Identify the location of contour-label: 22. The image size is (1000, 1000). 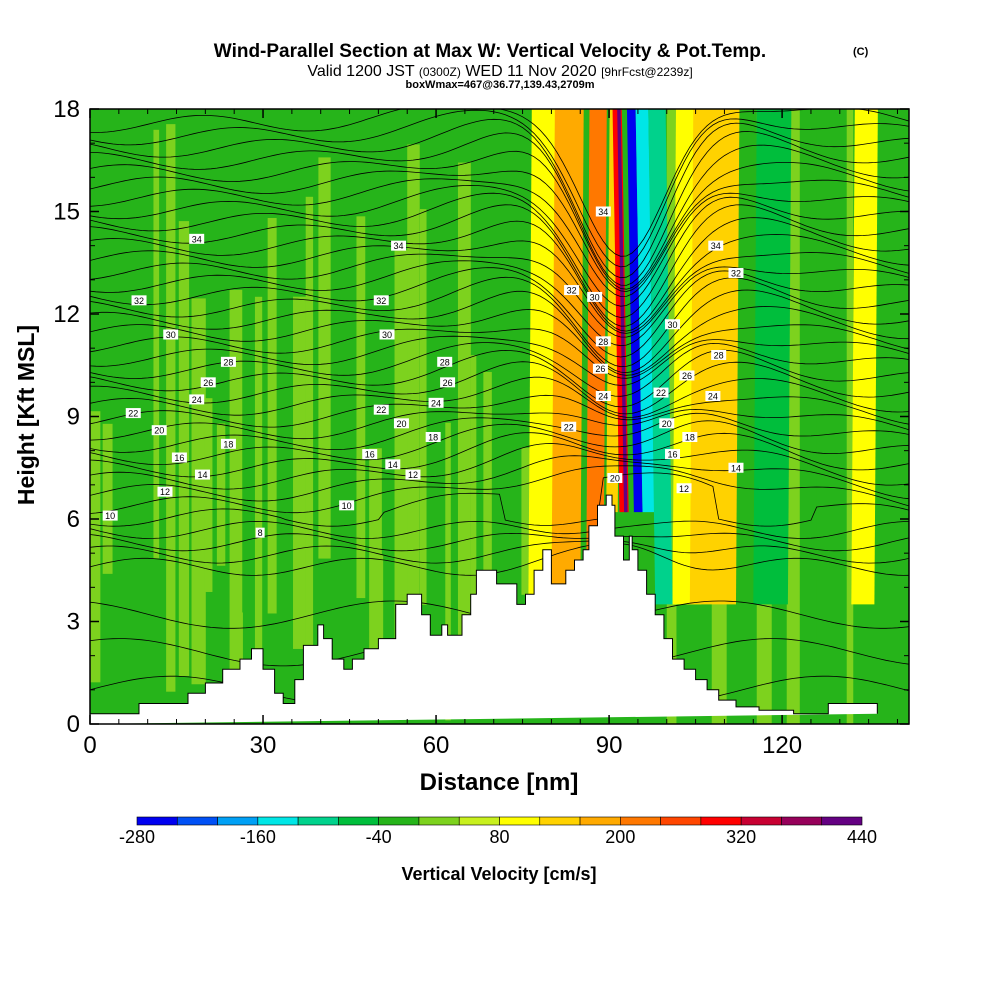
(381, 409).